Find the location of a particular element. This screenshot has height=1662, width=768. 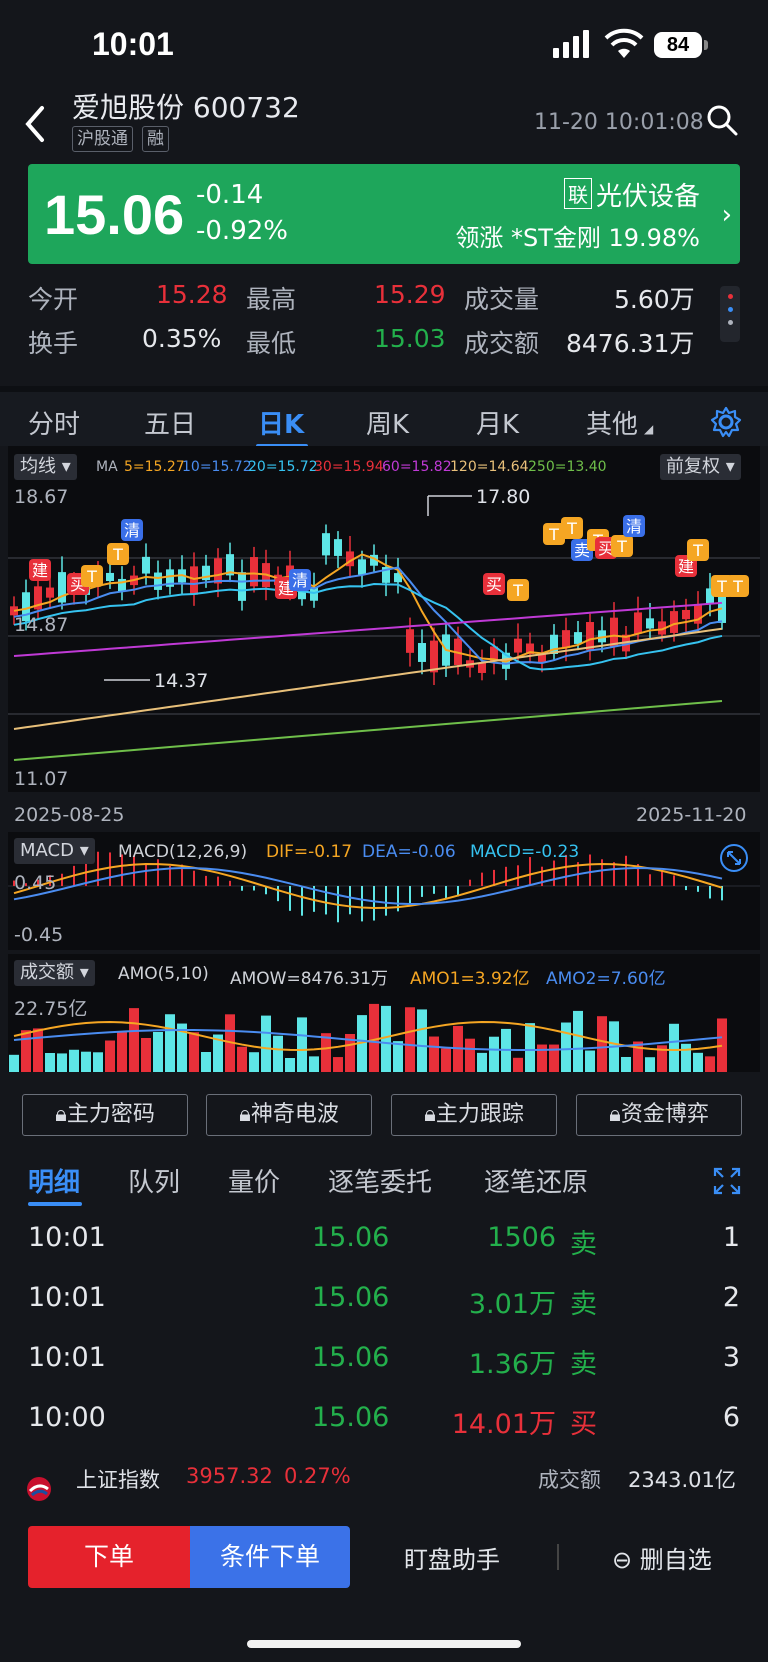

tab-weekly-k: 周K is located at coordinates (388, 425).